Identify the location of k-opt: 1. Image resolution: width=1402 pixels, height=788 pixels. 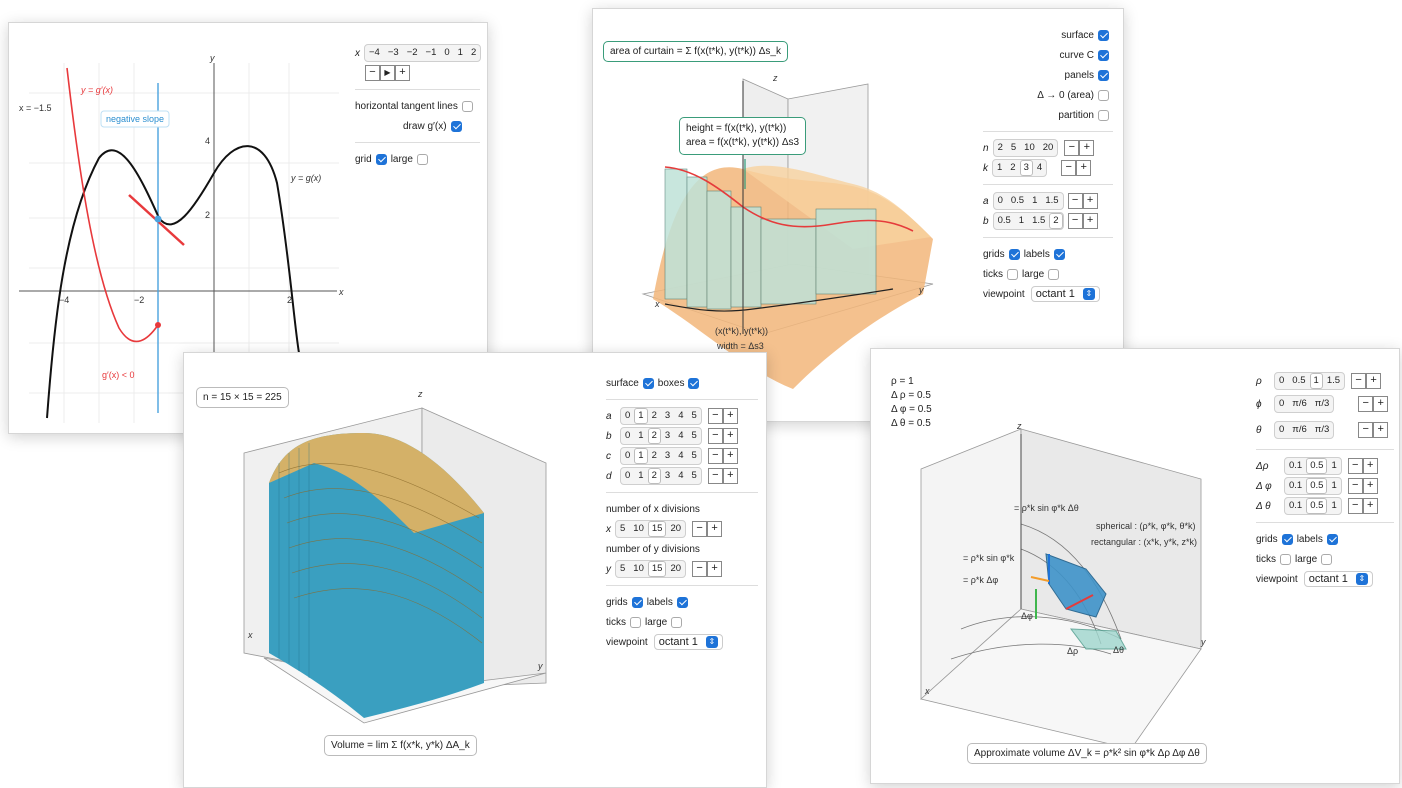
(1000, 167).